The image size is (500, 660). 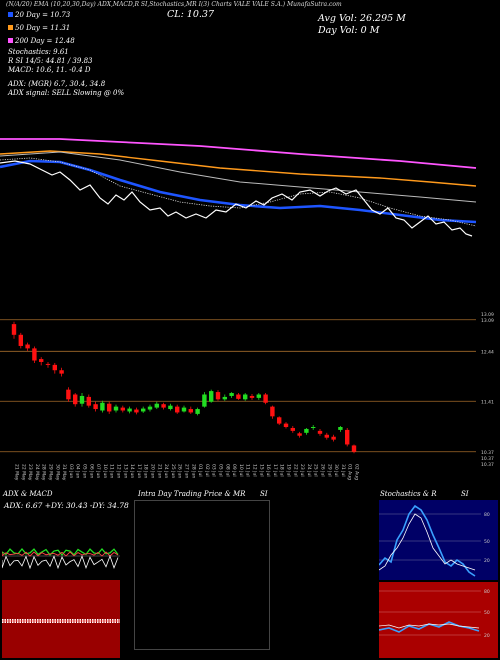 What do you see at coordinates (139, 471) in the screenshot?
I see `date-label-18: 17 Jun` at bounding box center [139, 471].